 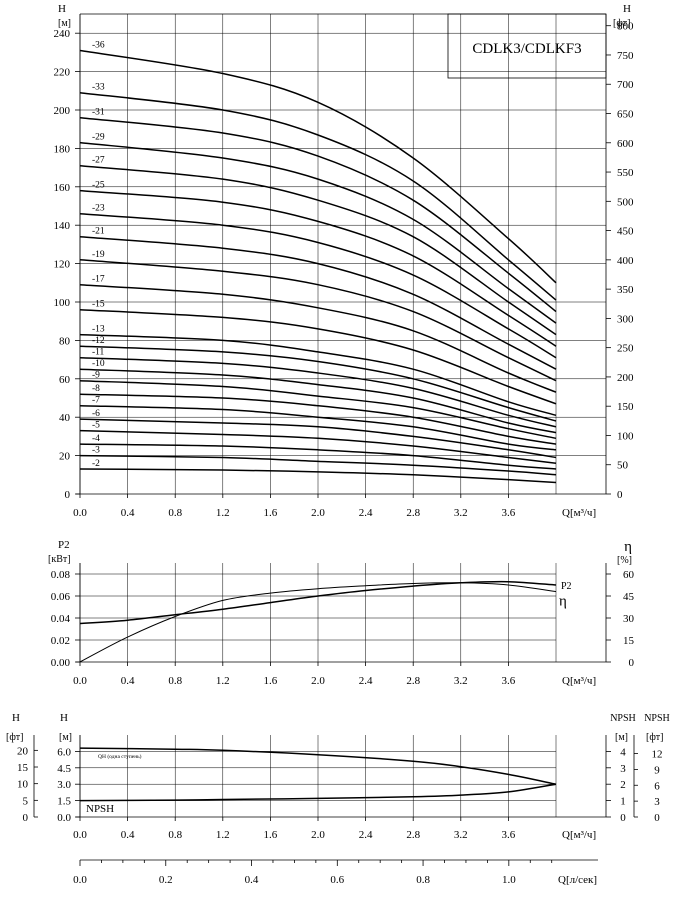 What do you see at coordinates (60, 641) in the screenshot?
I see `p2-ytick-label-1: 0.02` at bounding box center [60, 641].